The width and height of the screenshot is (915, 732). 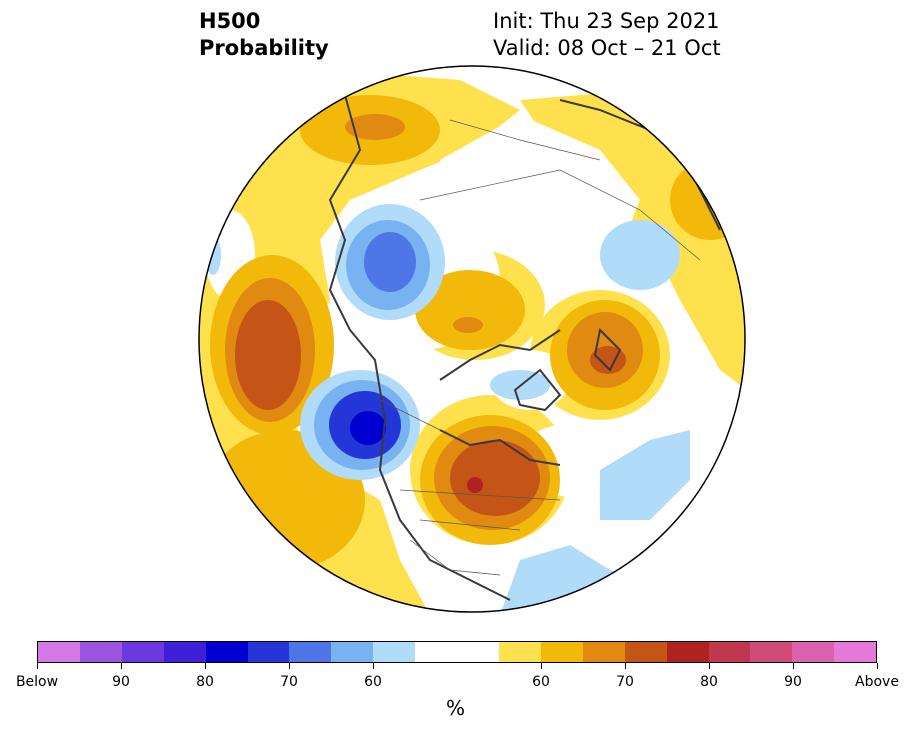 What do you see at coordinates (607, 48) in the screenshot?
I see `valid-range: Valid: 08 Oct – 21 Oct` at bounding box center [607, 48].